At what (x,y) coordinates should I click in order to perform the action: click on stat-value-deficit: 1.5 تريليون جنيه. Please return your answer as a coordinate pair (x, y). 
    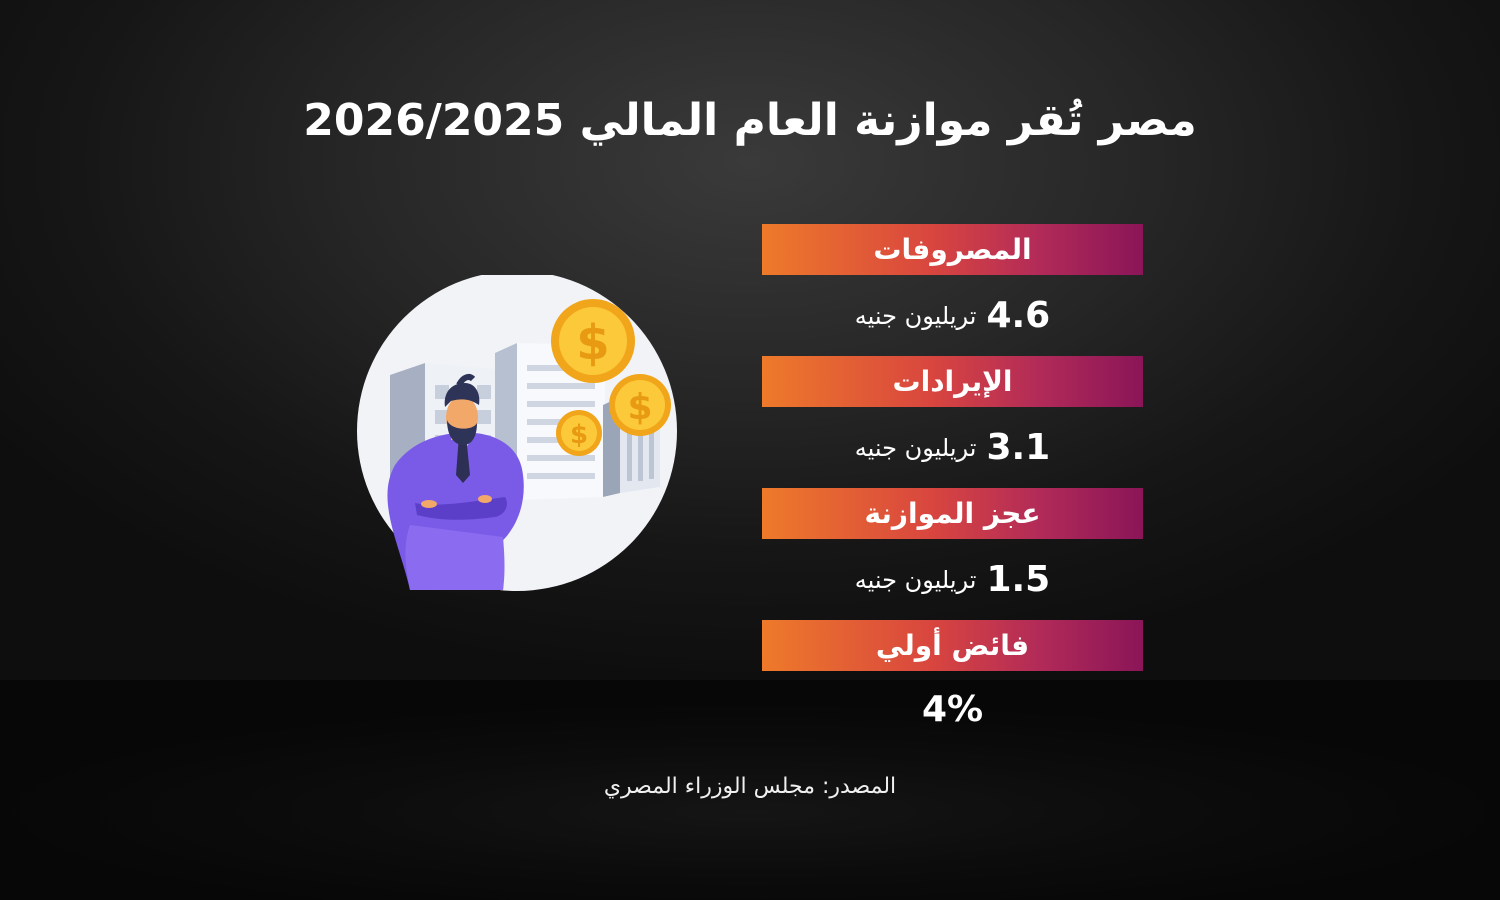
    Looking at the image, I should click on (952, 579).